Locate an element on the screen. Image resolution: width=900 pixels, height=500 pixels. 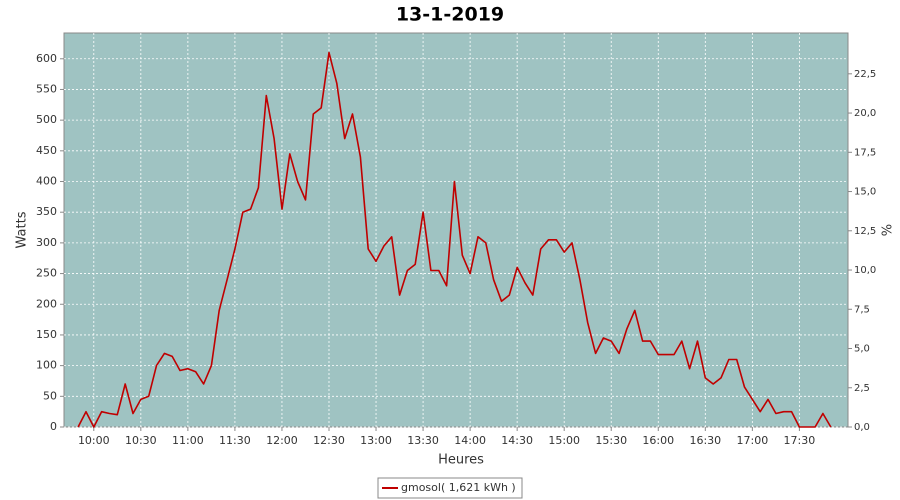
chart-title: 13-1-2019 is located at coordinates (450, 15).